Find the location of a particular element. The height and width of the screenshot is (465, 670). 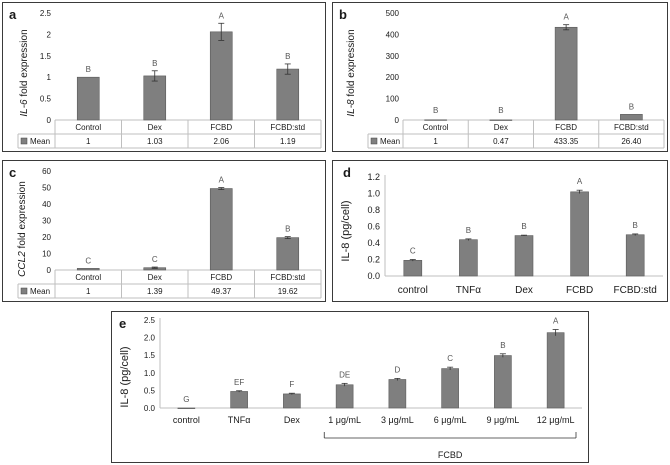

x-category-label: 12 μg/mL is located at coordinates (556, 420).